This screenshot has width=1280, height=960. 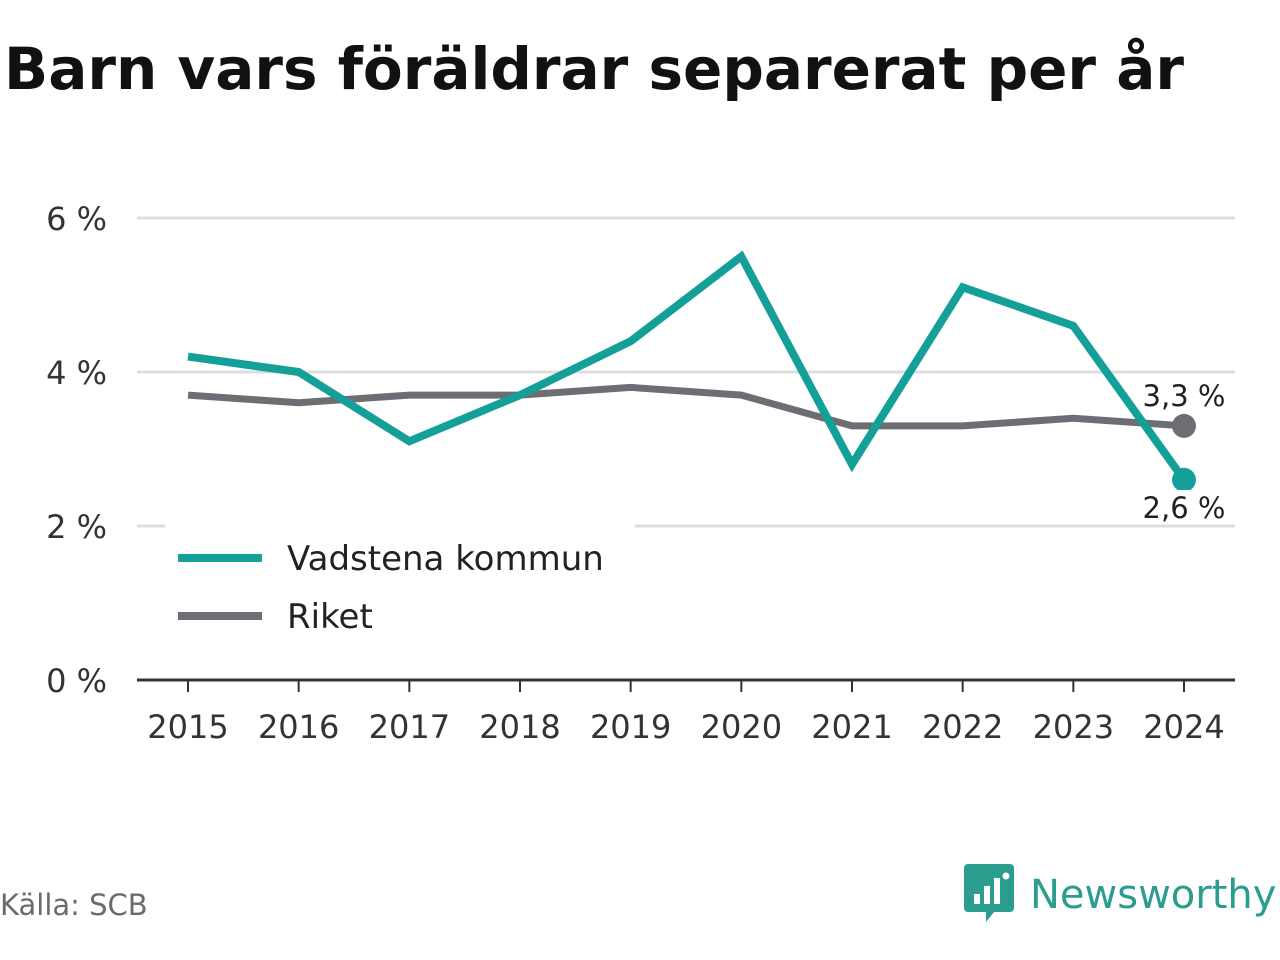 I want to click on x-tick-label: 2019, so click(x=630, y=727).